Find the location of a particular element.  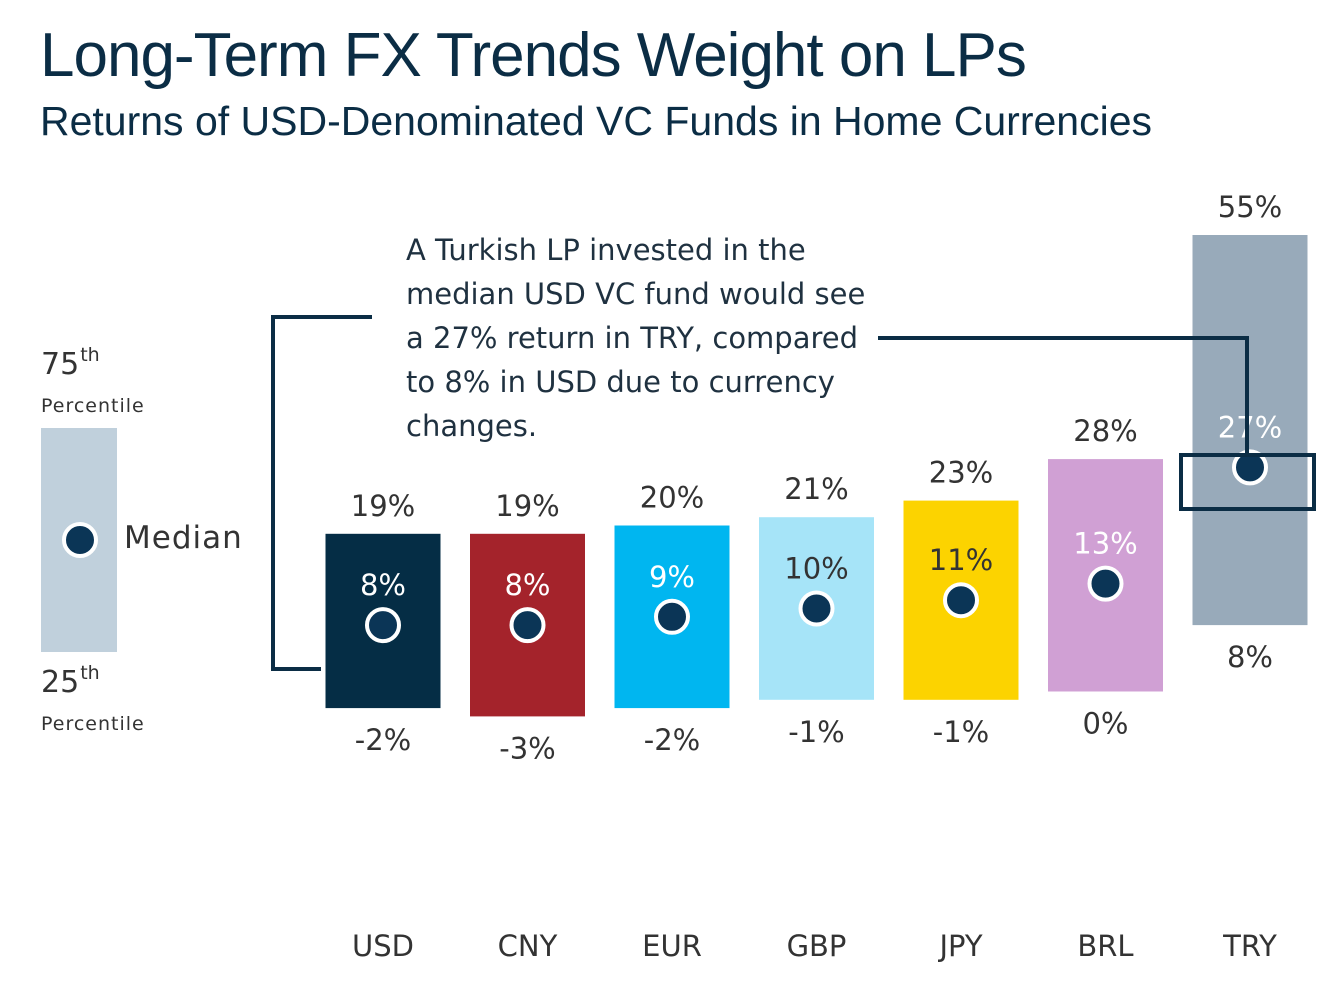

callout-connector-try is located at coordinates (1063, 395).